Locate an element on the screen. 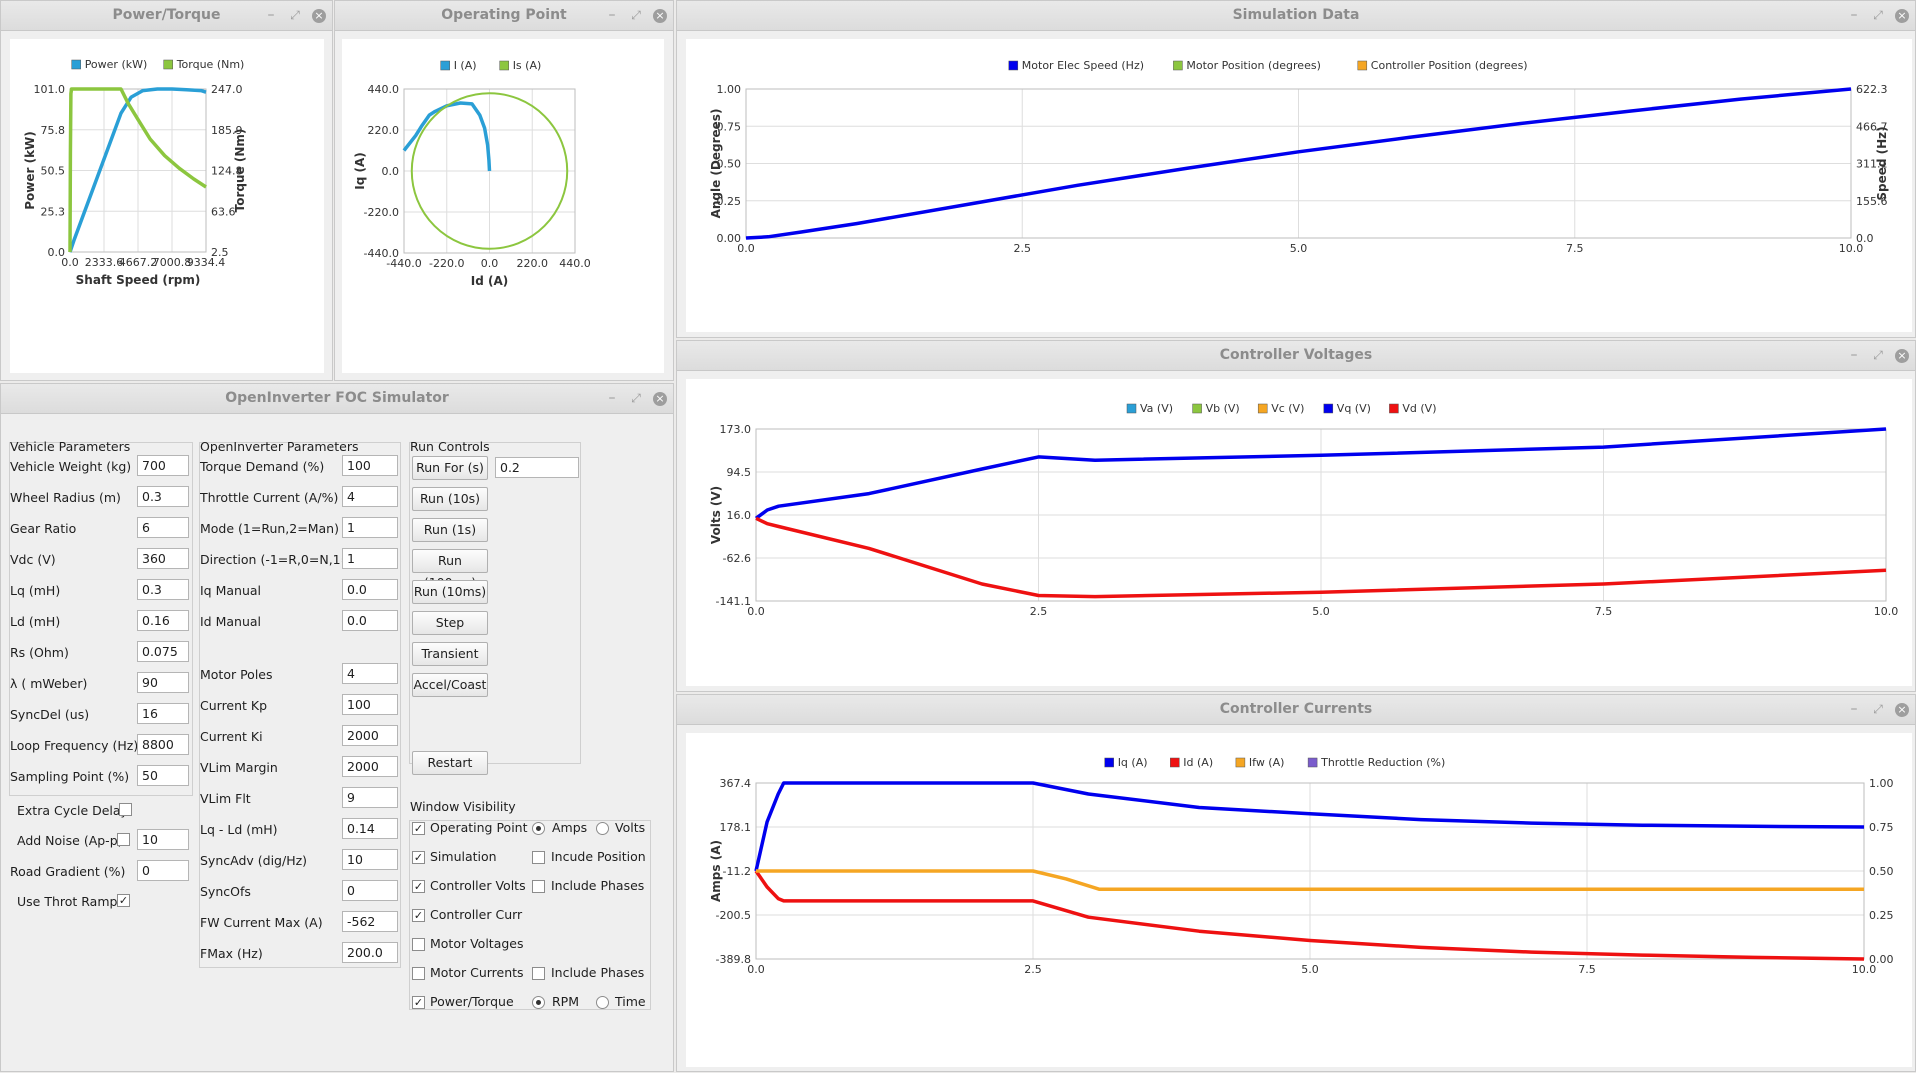 The width and height of the screenshot is (1916, 1073). vehicle-field-input: 700 is located at coordinates (163, 465).